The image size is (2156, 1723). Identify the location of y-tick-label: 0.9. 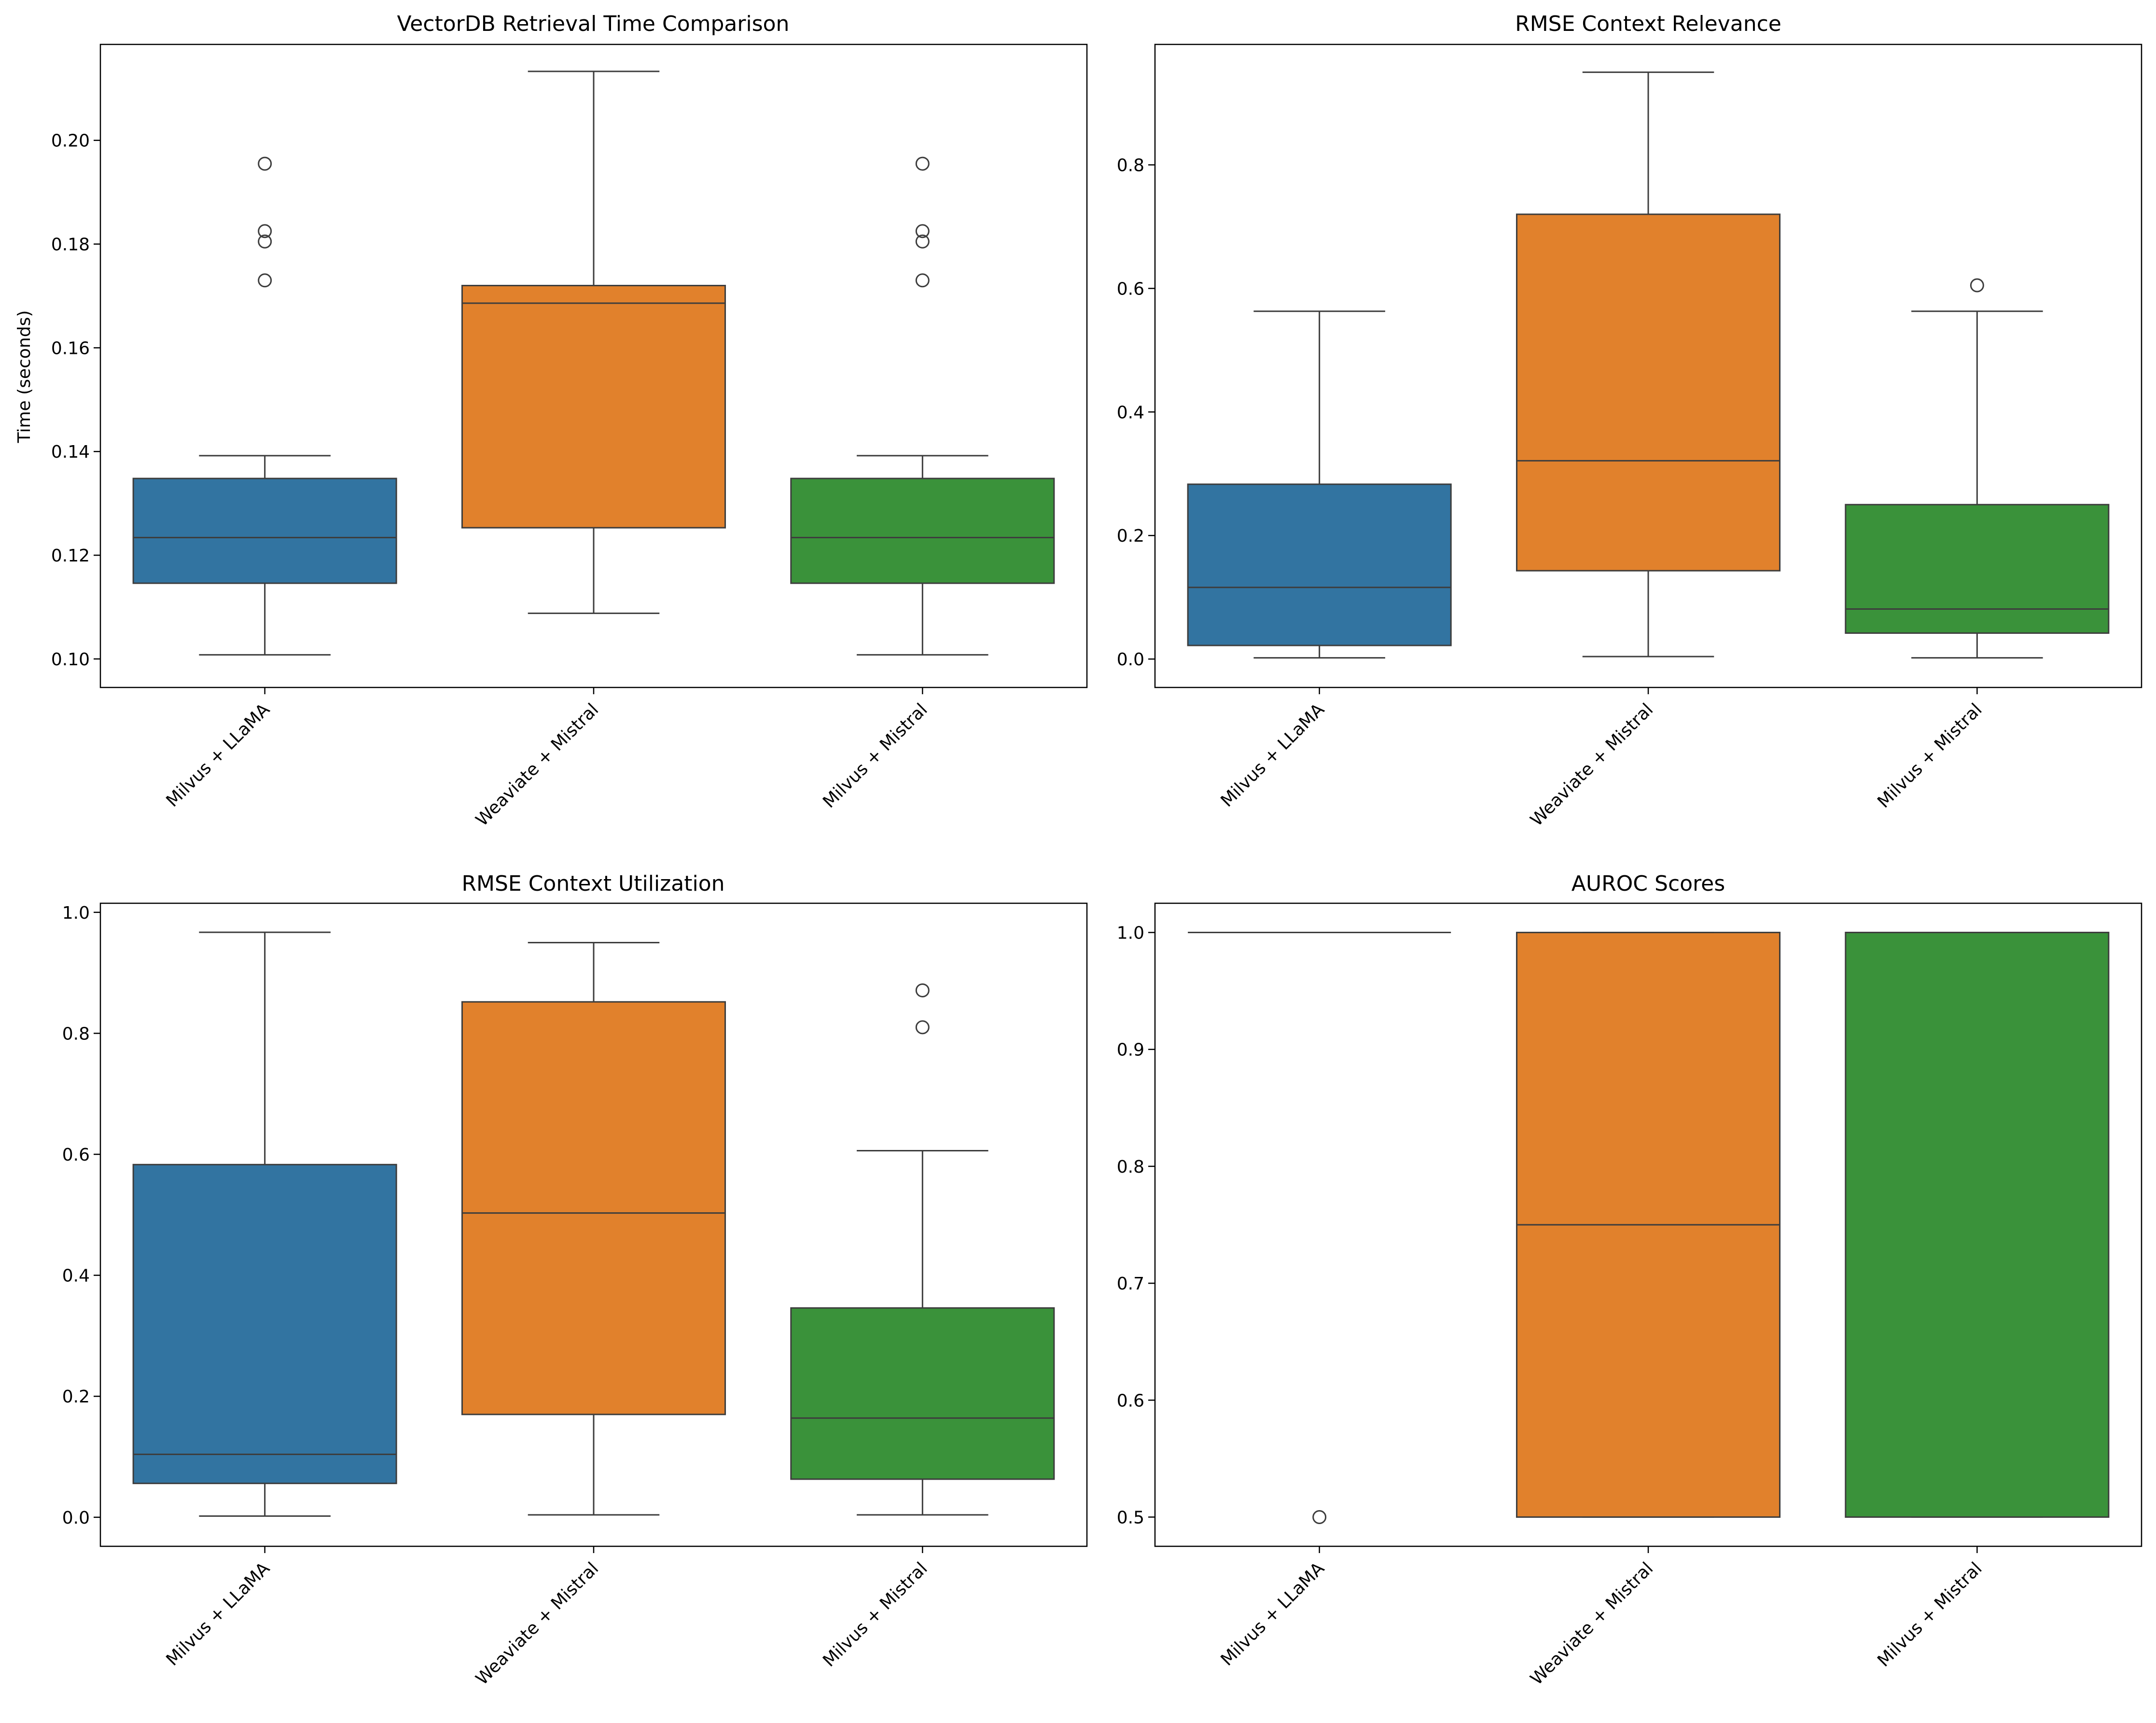
(1130, 1050).